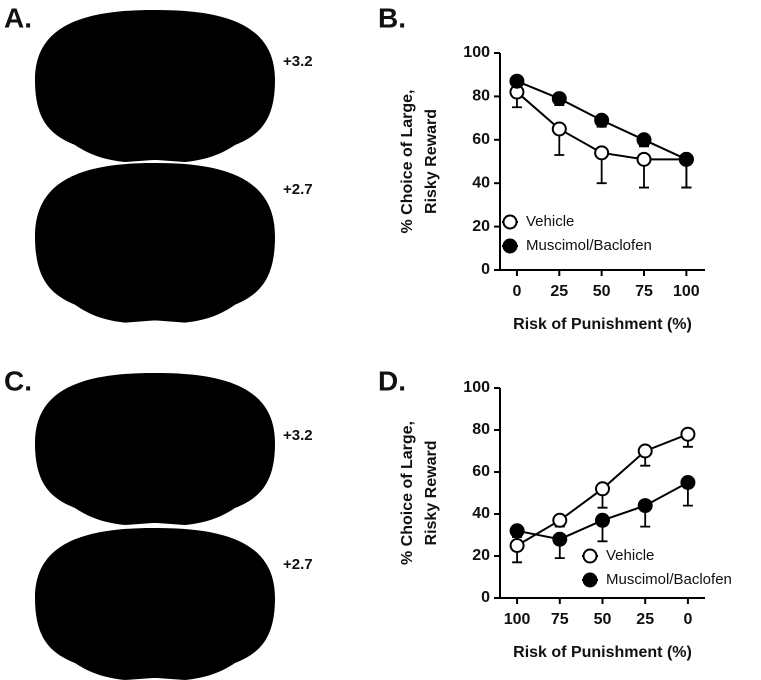 Image resolution: width=761 pixels, height=680 pixels. Describe the element at coordinates (18, 380) in the screenshot. I see `panel-label: C.` at that location.